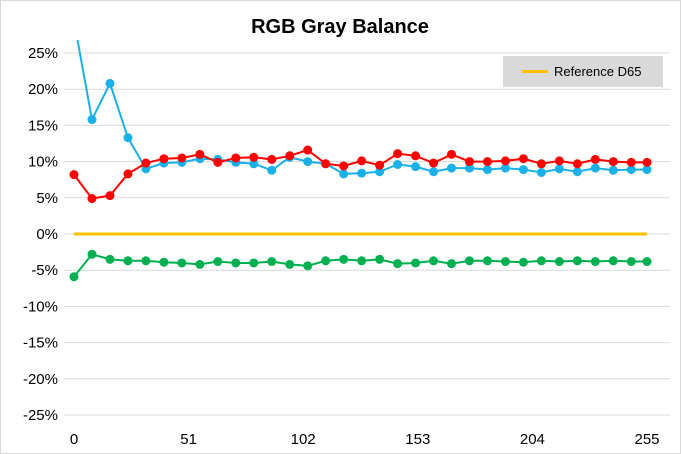 Image resolution: width=681 pixels, height=454 pixels. Describe the element at coordinates (340, 27) in the screenshot. I see `chart-title: RGB Gray Balance` at that location.